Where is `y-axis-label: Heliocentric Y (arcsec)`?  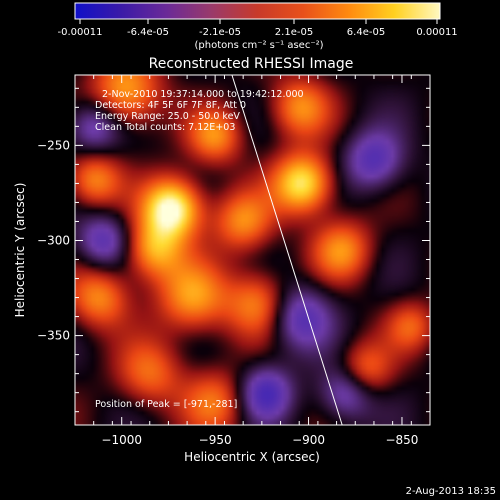
y-axis-label: Heliocentric Y (arcsec) is located at coordinates (20, 250).